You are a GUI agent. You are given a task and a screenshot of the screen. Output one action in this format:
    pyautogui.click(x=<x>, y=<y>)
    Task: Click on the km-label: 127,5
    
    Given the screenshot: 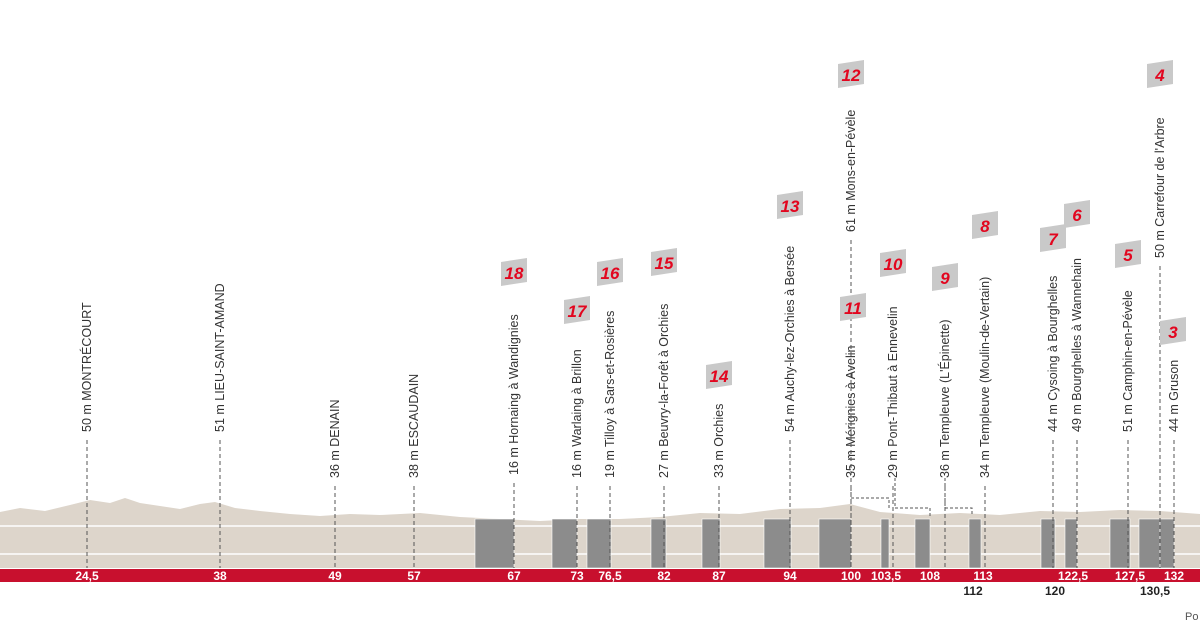 What is the action you would take?
    pyautogui.click(x=1130, y=576)
    